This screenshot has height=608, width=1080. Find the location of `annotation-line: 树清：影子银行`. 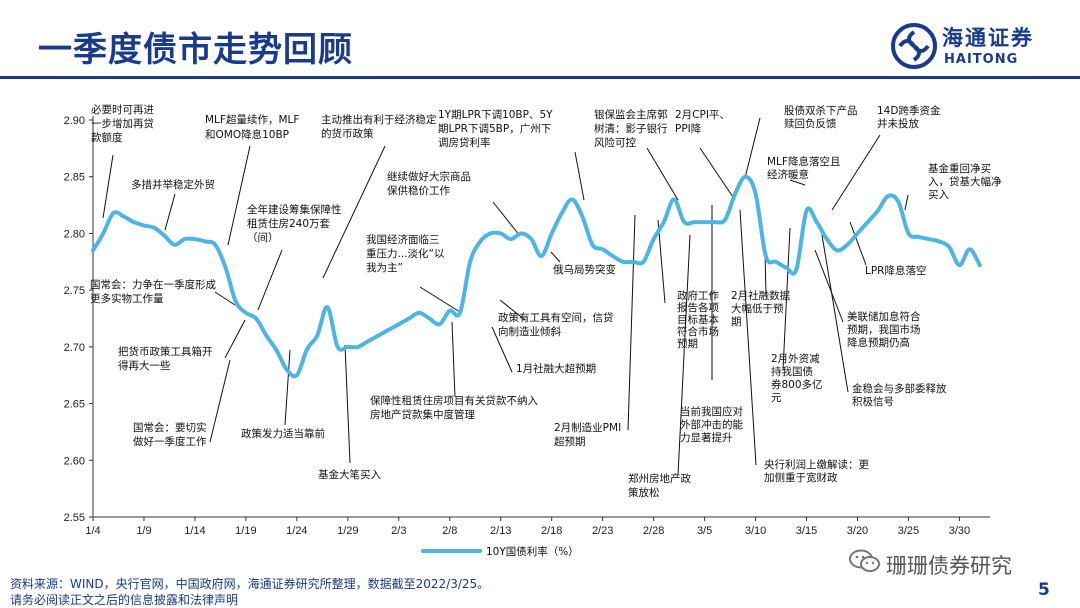

annotation-line: 树清：影子银行 is located at coordinates (631, 128).